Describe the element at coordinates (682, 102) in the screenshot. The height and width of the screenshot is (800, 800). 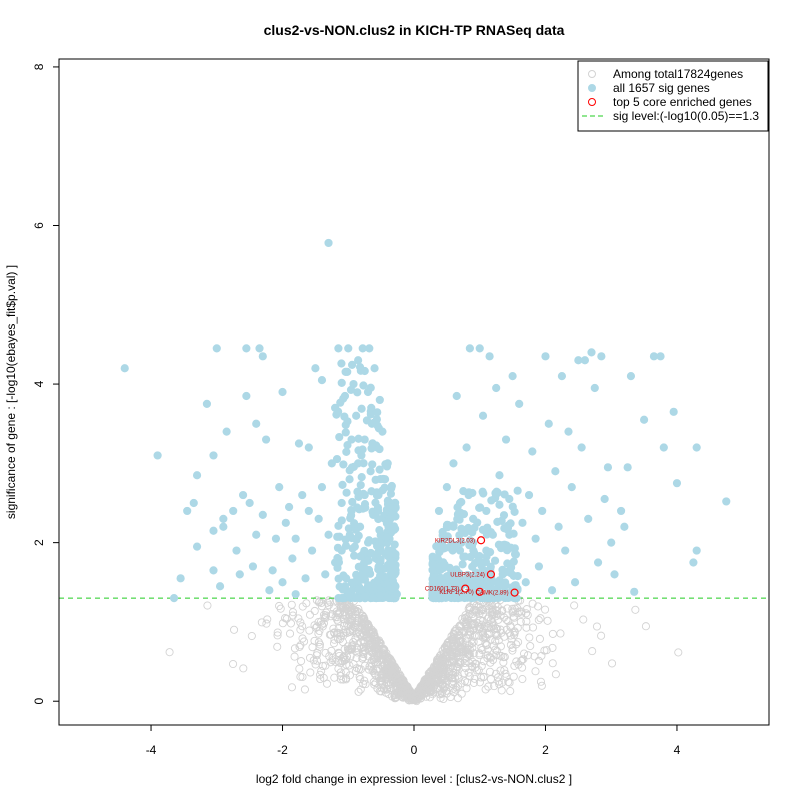
I see `legend-label-top: top 5 core enriched genes` at that location.